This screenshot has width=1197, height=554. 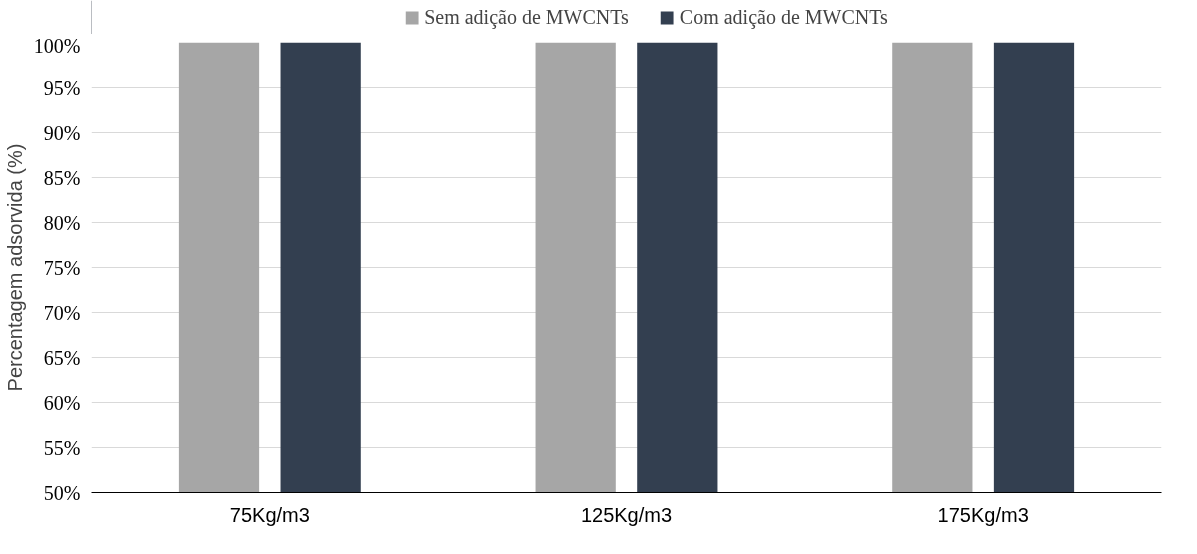 I want to click on y-tick-label: 75%, so click(x=62, y=267).